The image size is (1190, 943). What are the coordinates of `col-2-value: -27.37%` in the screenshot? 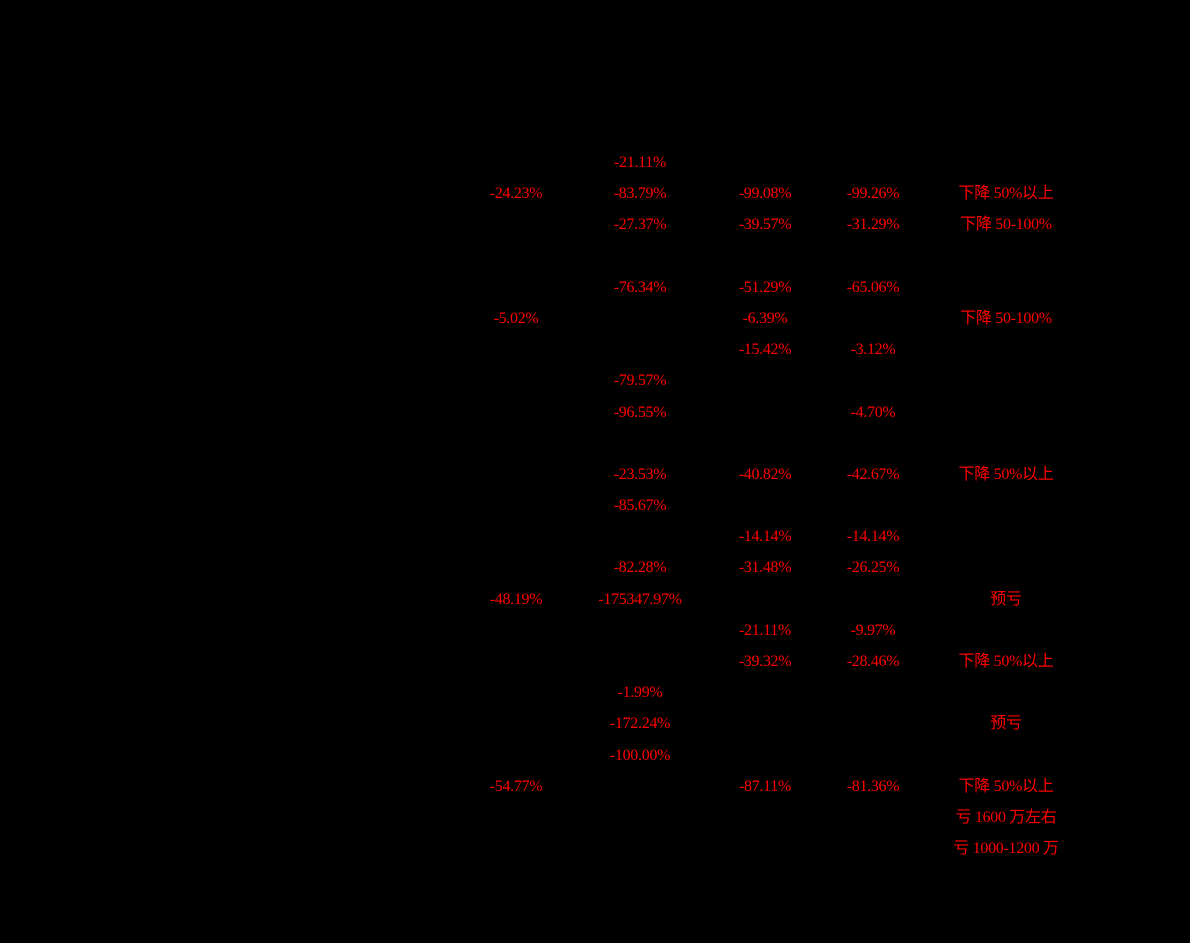 It's located at (640, 225).